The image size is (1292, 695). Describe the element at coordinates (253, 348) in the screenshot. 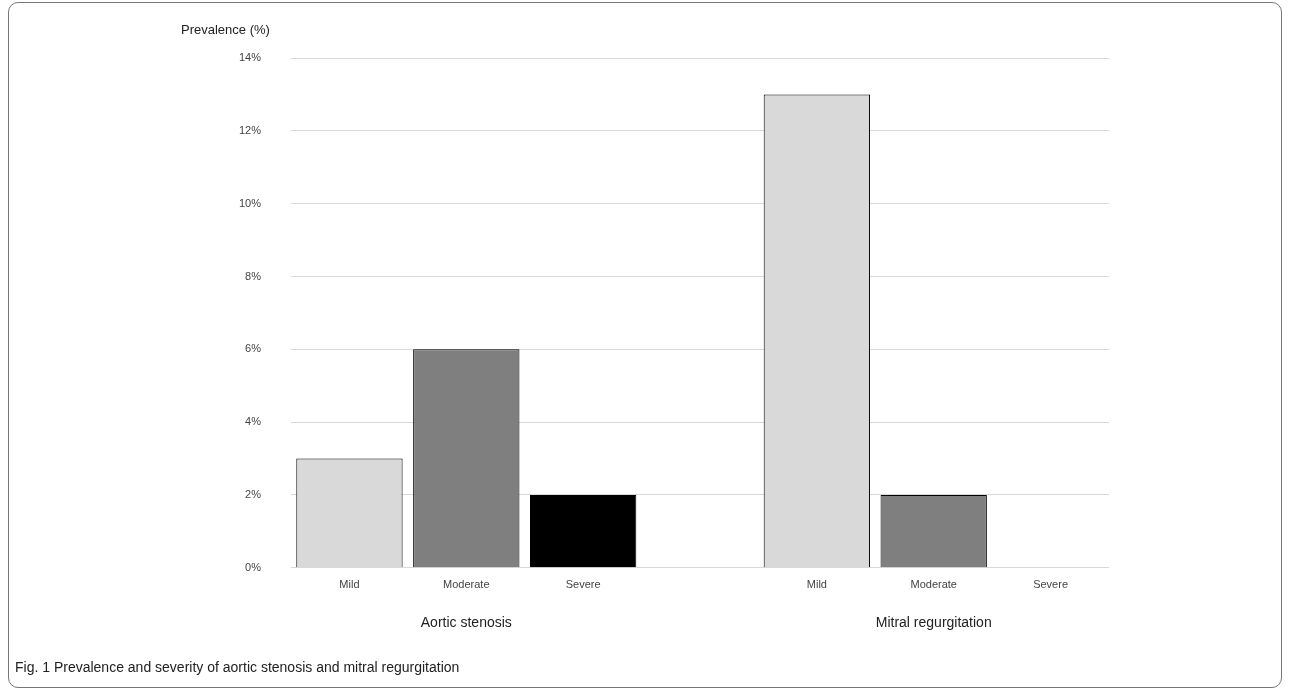

I see `y-tick-label: 6%` at that location.